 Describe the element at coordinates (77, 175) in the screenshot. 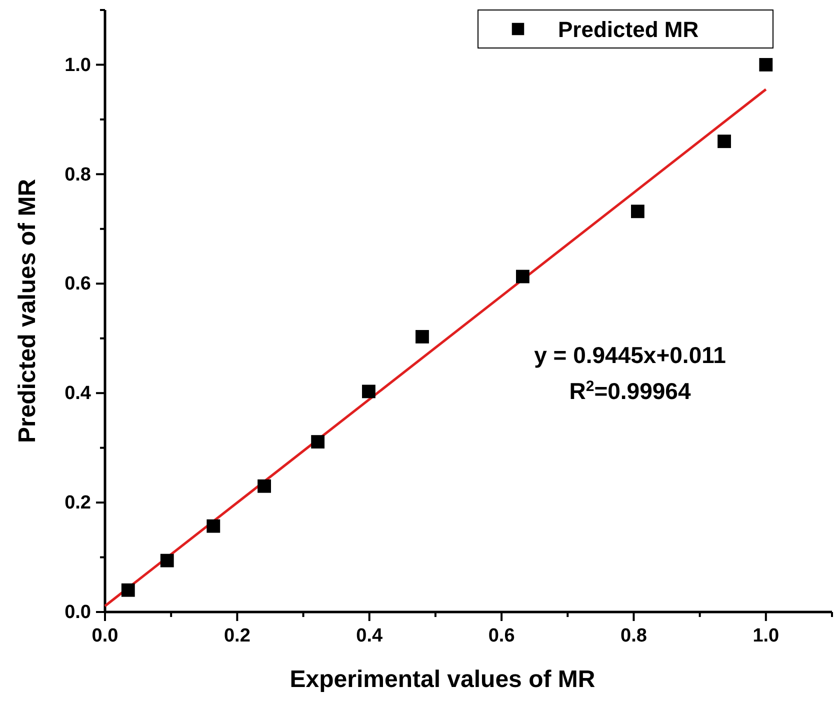

I see `y-tick-label: 0.8` at that location.